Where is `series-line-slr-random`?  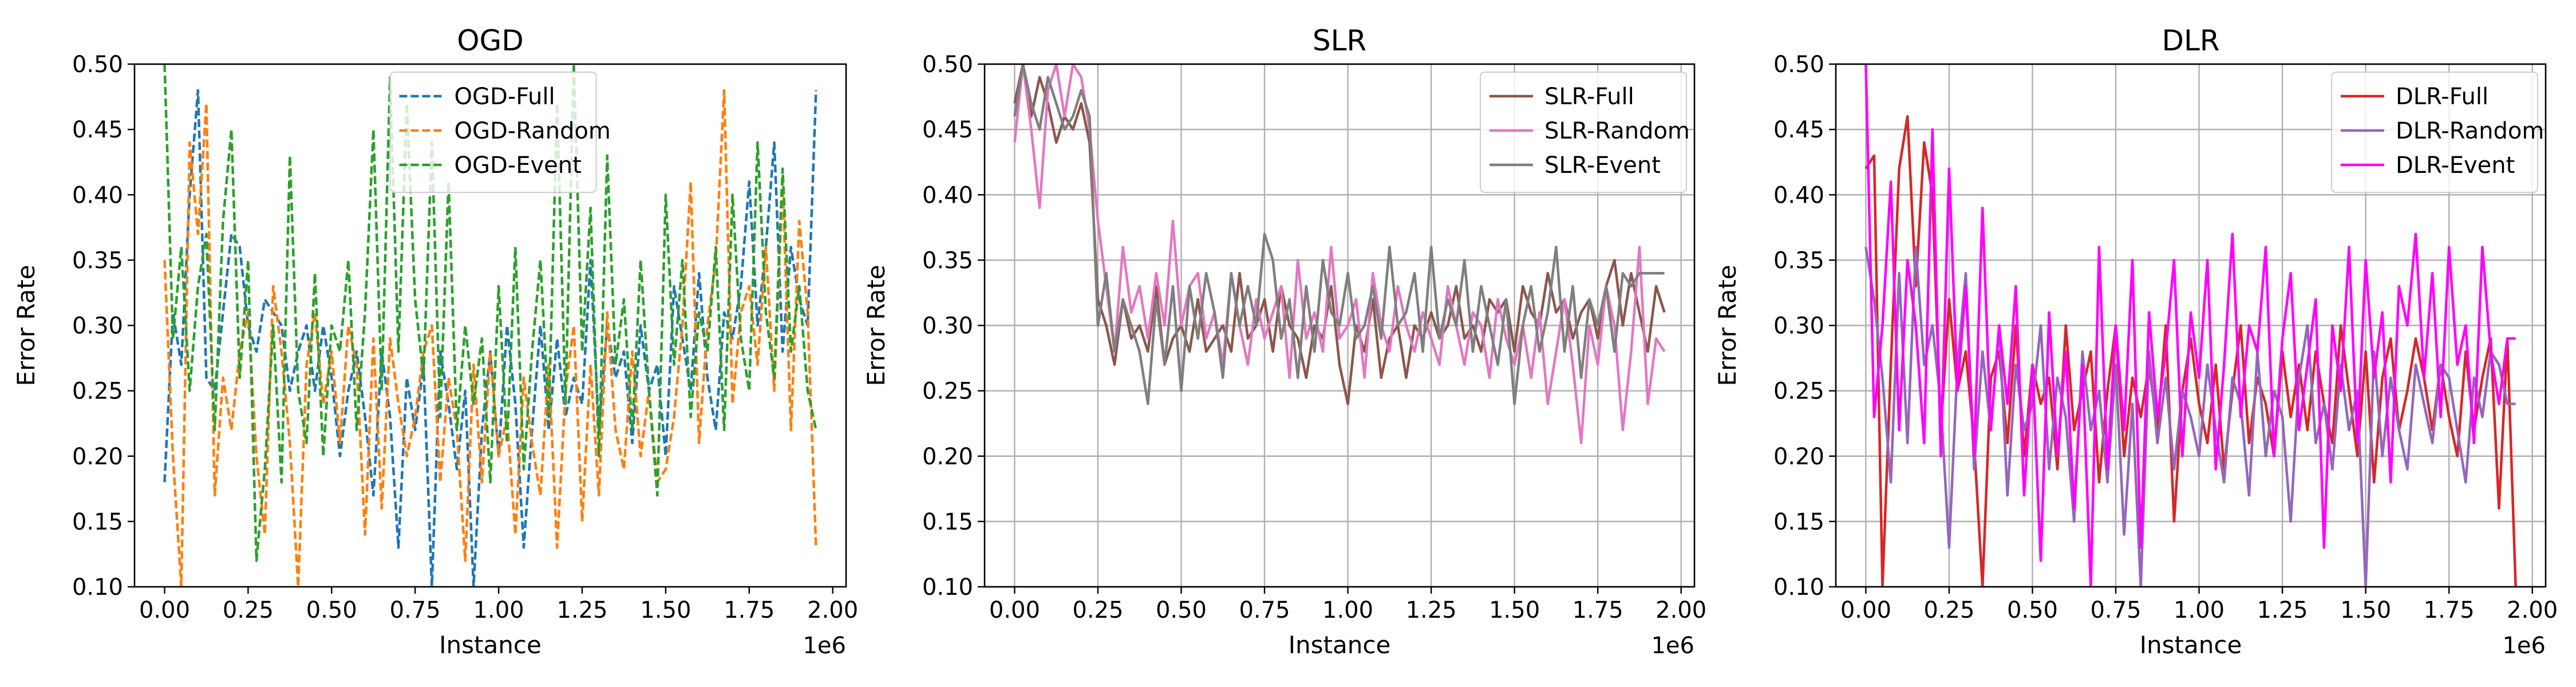 series-line-slr-random is located at coordinates (1339, 255).